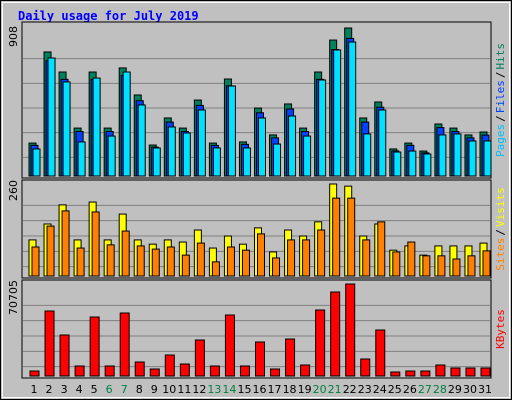  Describe the element at coordinates (350, 389) in the screenshot. I see `x-tick-label: 22` at that location.